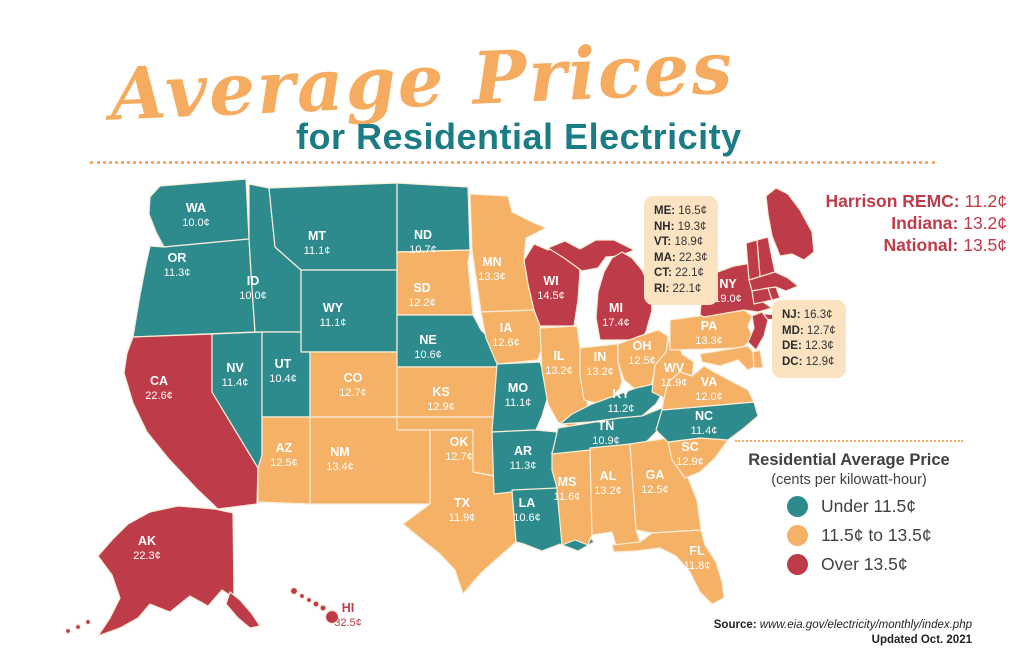 The image size is (1024, 652). Describe the element at coordinates (709, 382) in the screenshot. I see `state-label-VA: VA` at that location.